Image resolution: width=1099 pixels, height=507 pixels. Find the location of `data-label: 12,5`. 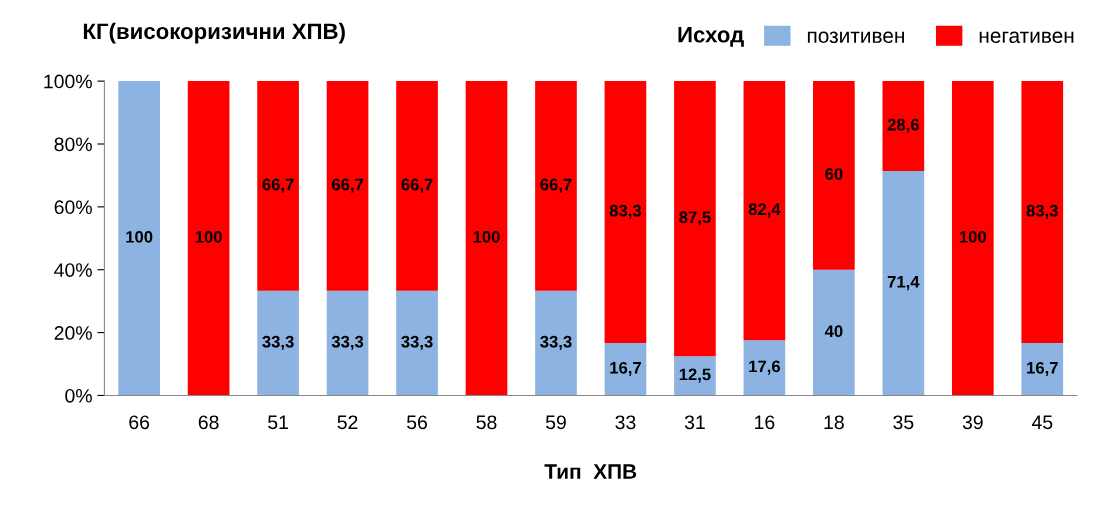

data-label: 12,5 is located at coordinates (695, 375).